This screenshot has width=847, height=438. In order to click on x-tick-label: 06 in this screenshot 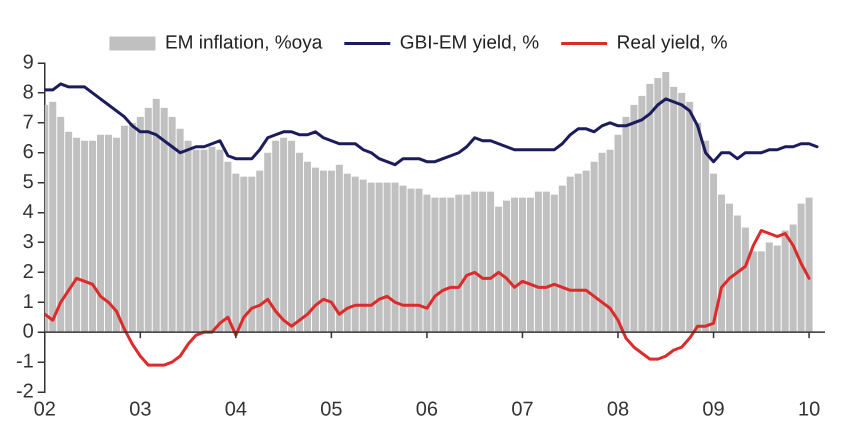, I will do `click(427, 409)`.